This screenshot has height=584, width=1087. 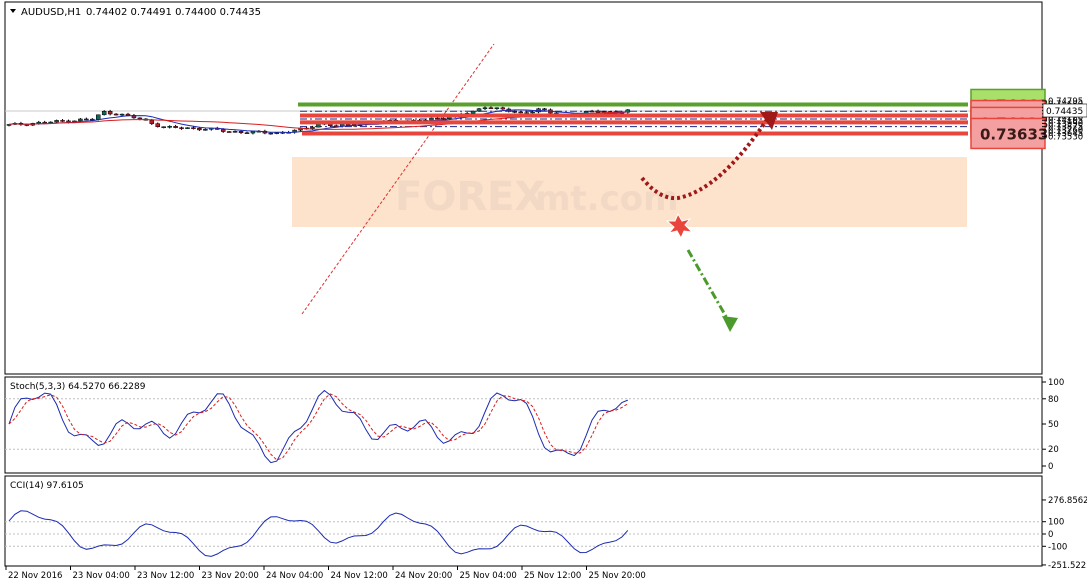 I want to click on level-badge-text: 0.73633, so click(x=1014, y=134).